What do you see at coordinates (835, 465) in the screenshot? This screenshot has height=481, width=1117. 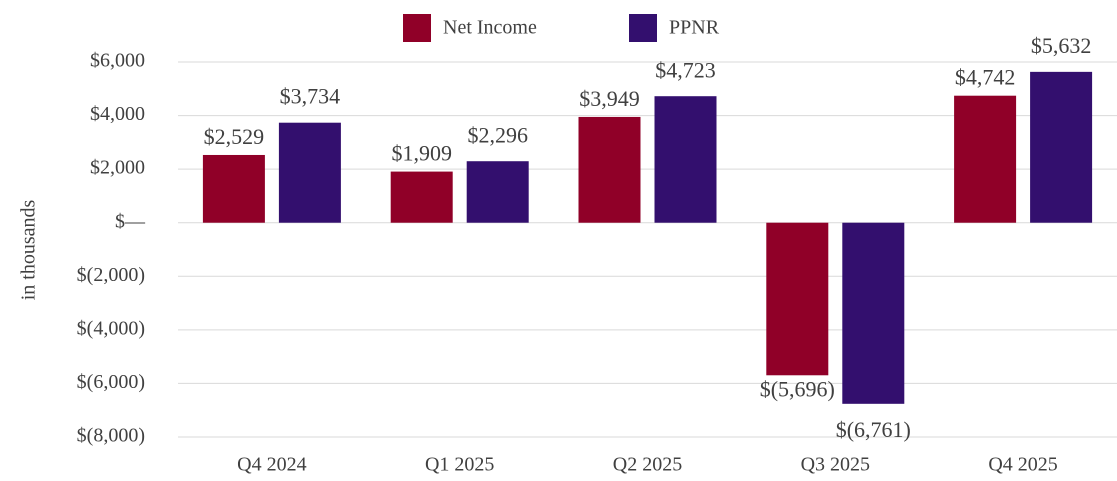 I see `x-tick-label: Q3 2025` at bounding box center [835, 465].